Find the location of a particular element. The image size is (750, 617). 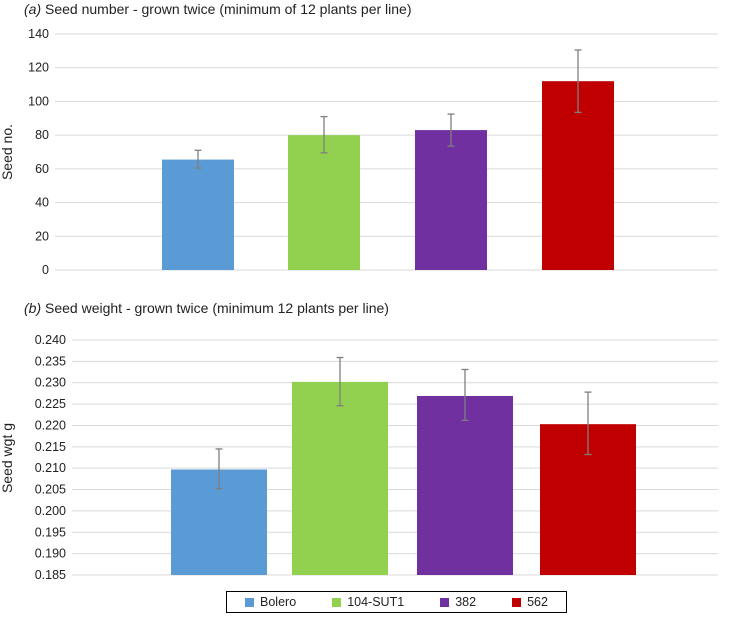

chart-b-y-tick-label: 0.210 is located at coordinates (50, 468).